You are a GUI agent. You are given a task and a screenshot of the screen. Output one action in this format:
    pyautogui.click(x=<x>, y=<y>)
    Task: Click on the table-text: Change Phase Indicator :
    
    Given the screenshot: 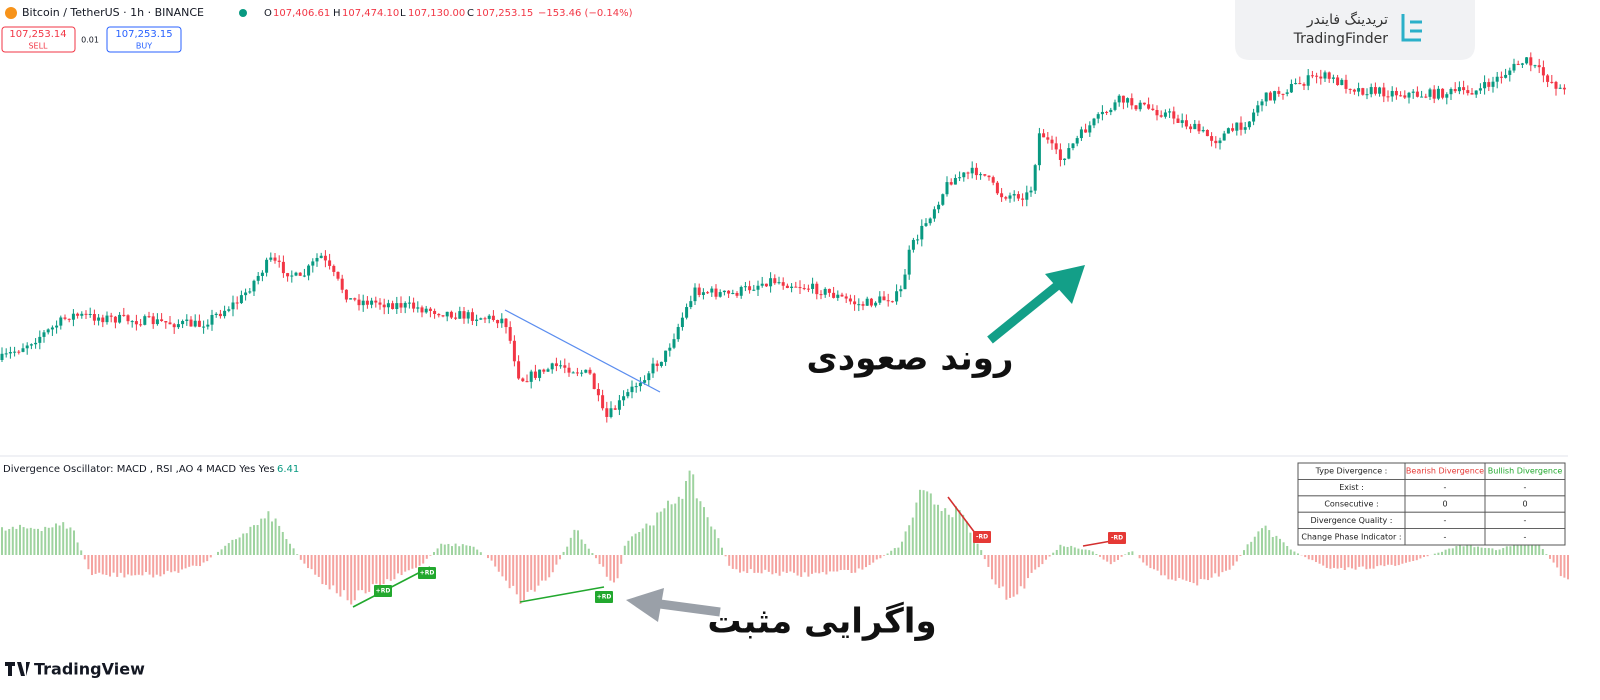 What is the action you would take?
    pyautogui.click(x=1351, y=536)
    